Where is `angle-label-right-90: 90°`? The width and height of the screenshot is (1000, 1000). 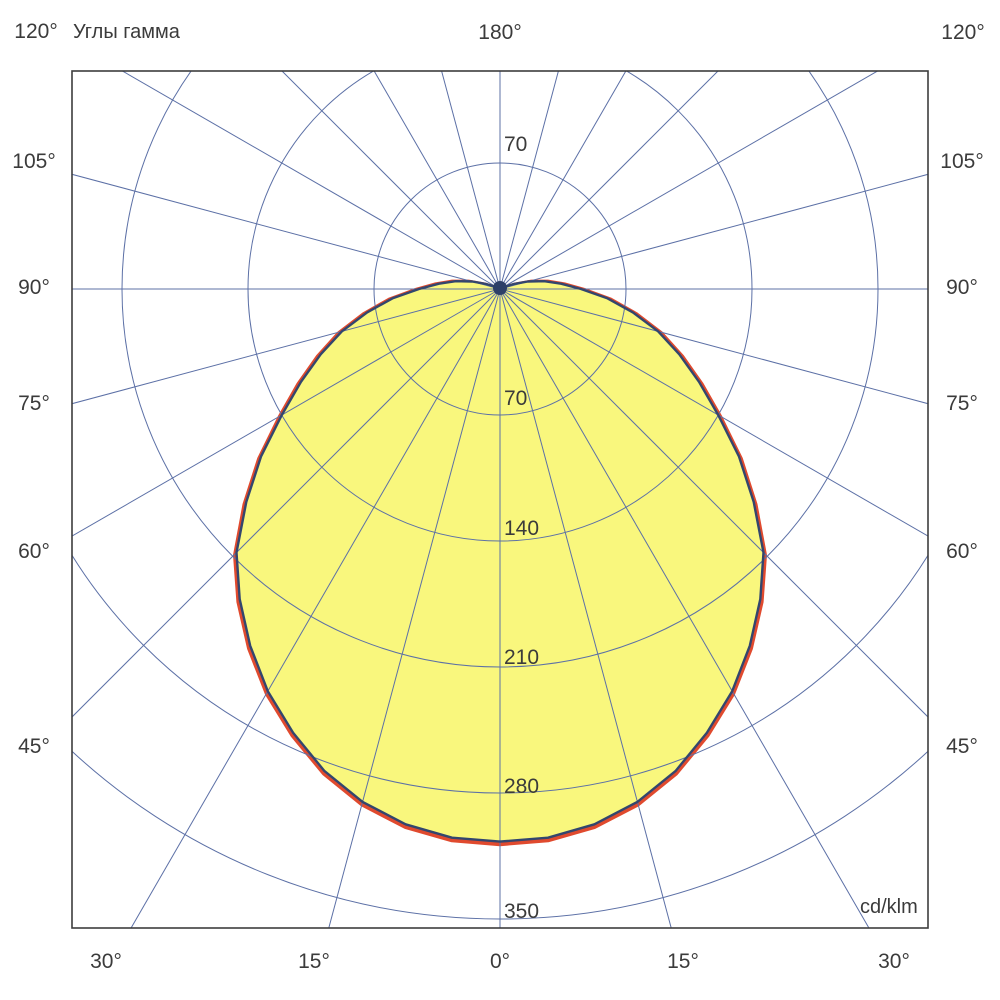 angle-label-right-90: 90° is located at coordinates (962, 287).